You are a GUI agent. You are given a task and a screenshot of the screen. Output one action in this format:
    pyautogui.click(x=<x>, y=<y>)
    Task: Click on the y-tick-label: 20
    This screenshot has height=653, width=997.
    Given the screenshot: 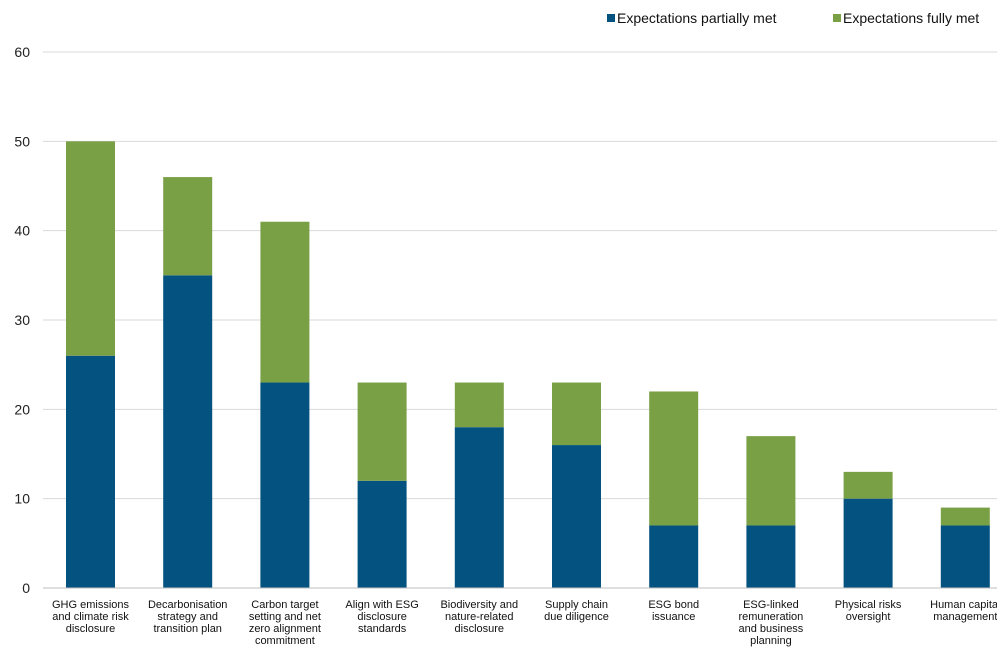 What is the action you would take?
    pyautogui.click(x=22, y=409)
    